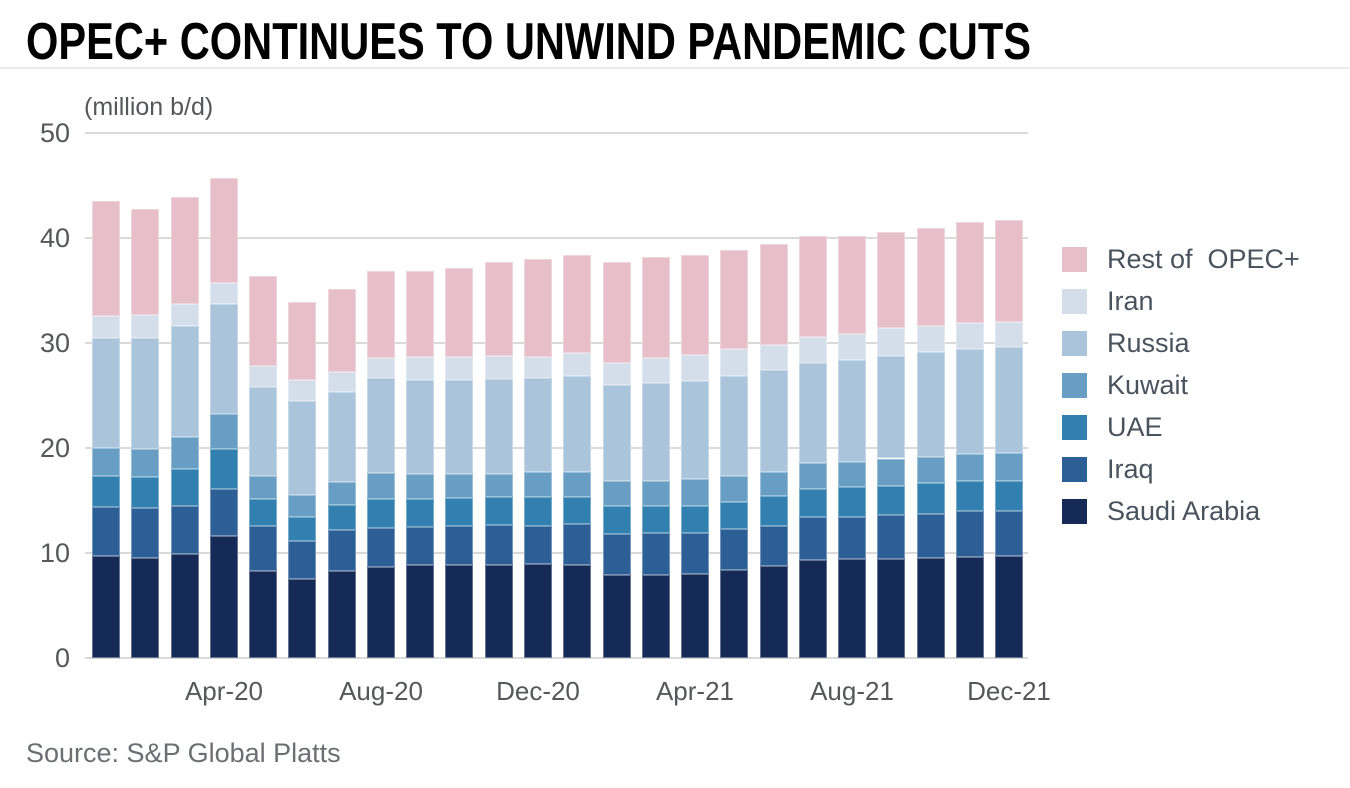 This screenshot has height=788, width=1350. Describe the element at coordinates (1184, 511) in the screenshot. I see `legend-label: Saudi Arabia` at that location.